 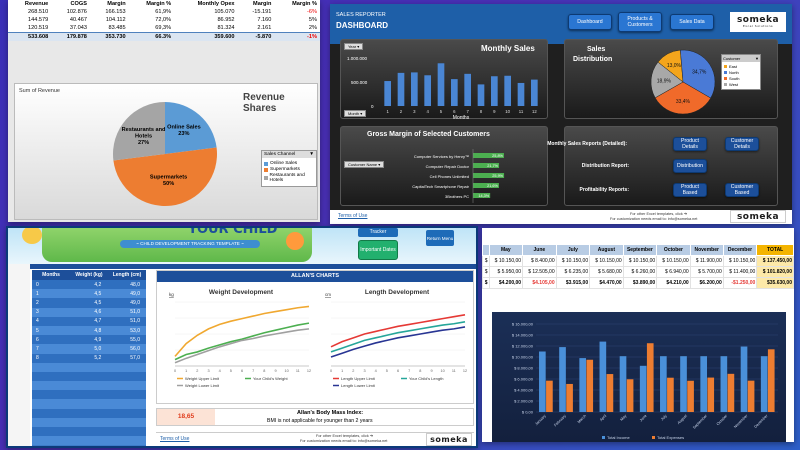 I want to click on table-cell: 1, so click(x=37, y=293).